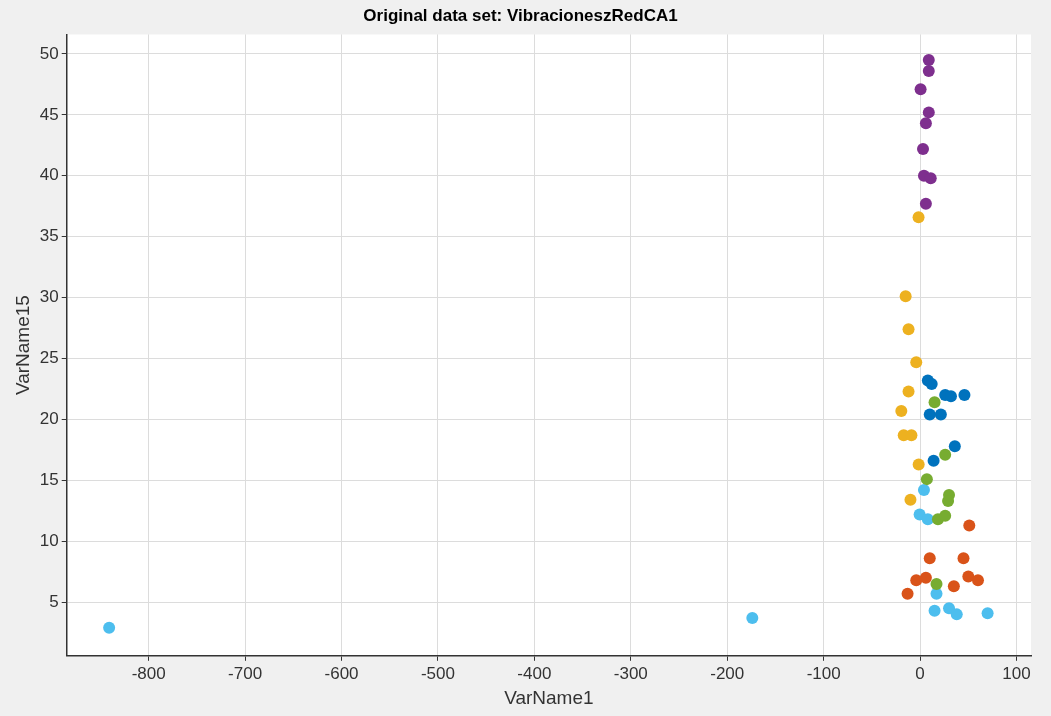 The height and width of the screenshot is (716, 1051). Describe the element at coordinates (54, 601) in the screenshot. I see `y-tick-label: 5` at that location.